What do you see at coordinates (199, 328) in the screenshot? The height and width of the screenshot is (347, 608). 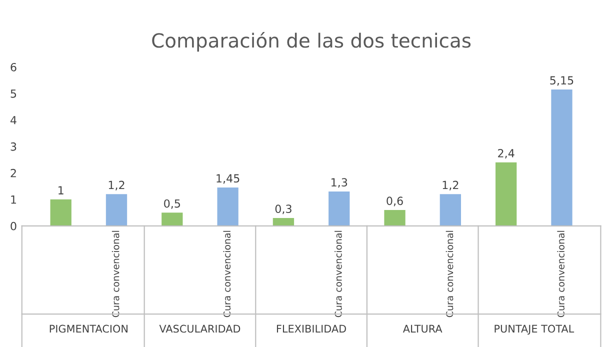 I see `text: VASCULARIDAD` at bounding box center [199, 328].